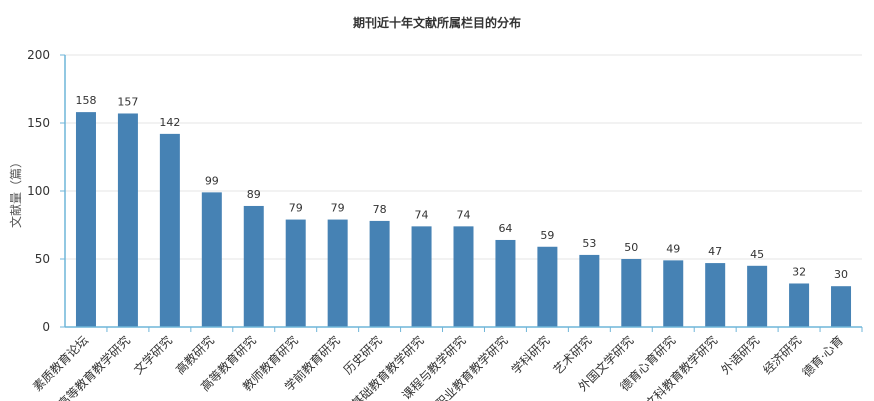 Image resolution: width=874 pixels, height=401 pixels. What do you see at coordinates (152, 355) in the screenshot?
I see `x-tick-label: 文学研究` at bounding box center [152, 355].